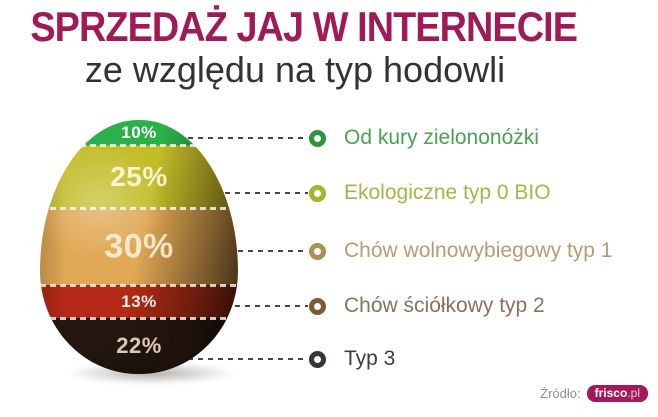 Image resolution: width=658 pixels, height=417 pixels. Describe the element at coordinates (560, 393) in the screenshot. I see `source-label: Źródło:` at that location.